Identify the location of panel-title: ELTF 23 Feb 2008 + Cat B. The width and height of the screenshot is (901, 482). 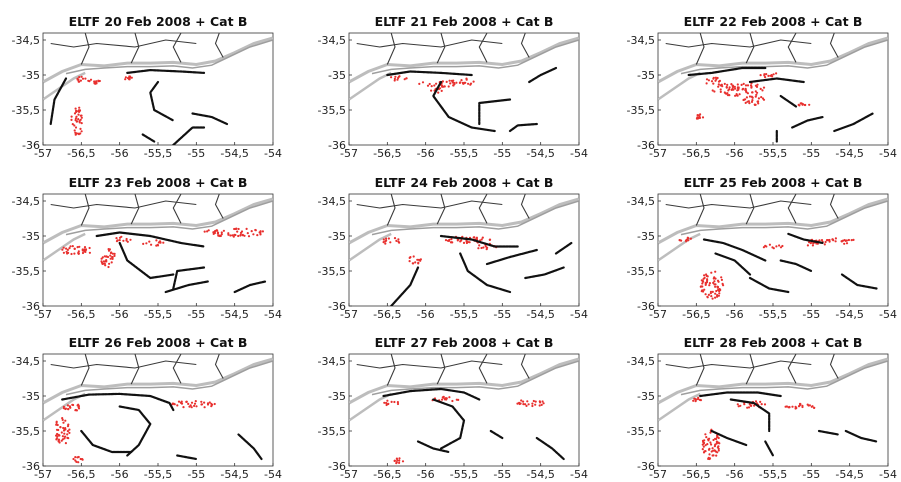
(158, 182).